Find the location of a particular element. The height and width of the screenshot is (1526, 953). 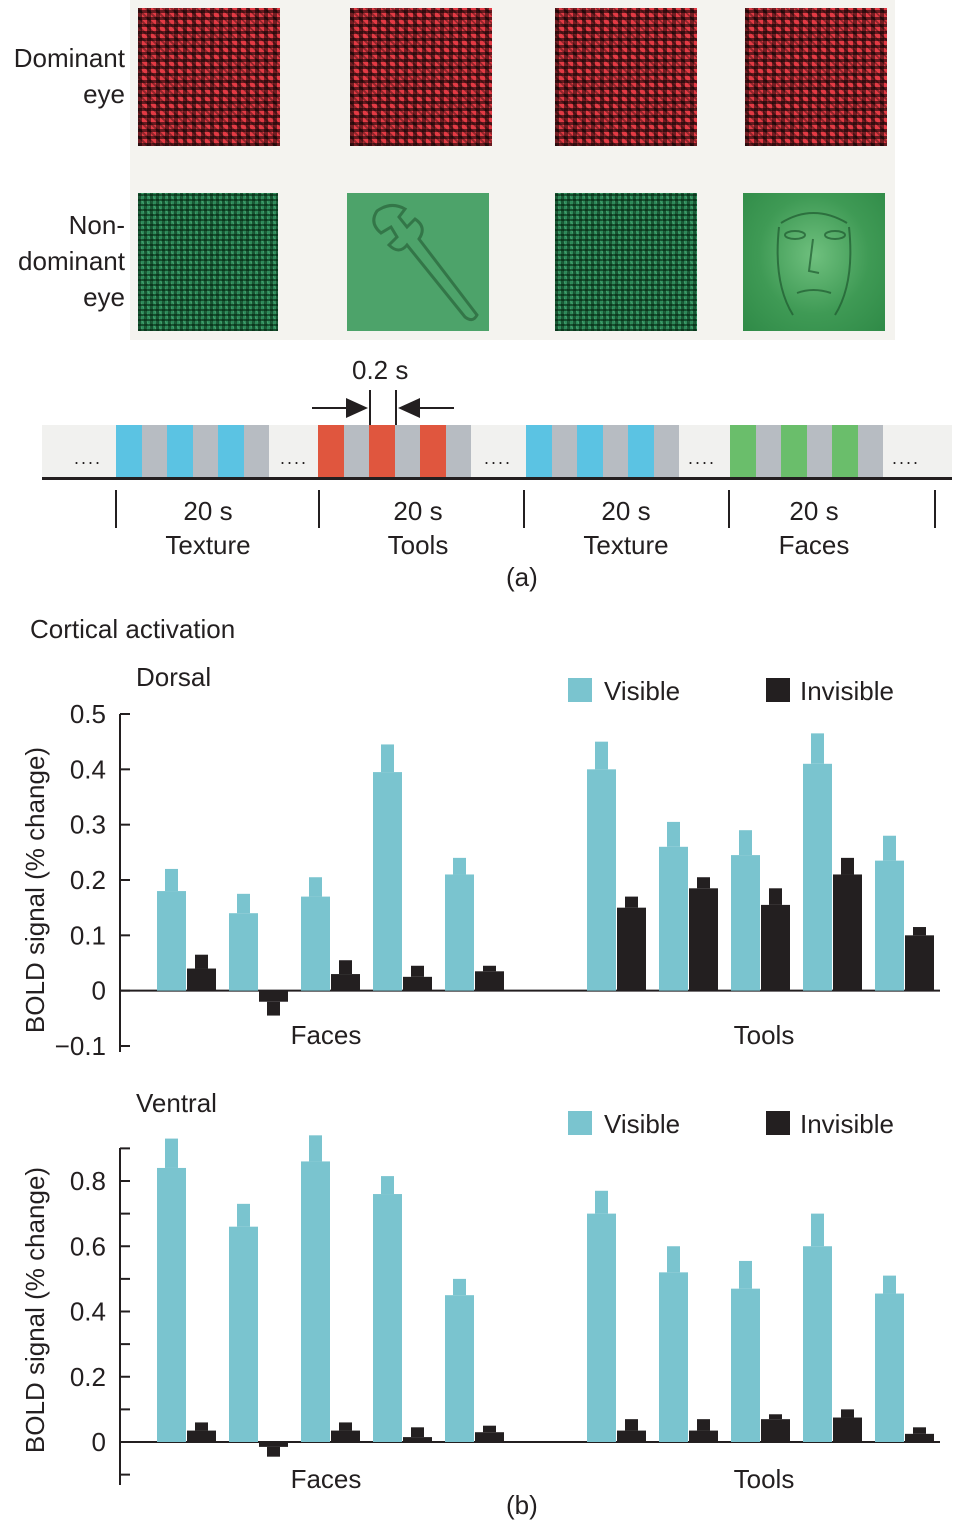

block-label: 20 s Faces is located at coordinates (814, 528).